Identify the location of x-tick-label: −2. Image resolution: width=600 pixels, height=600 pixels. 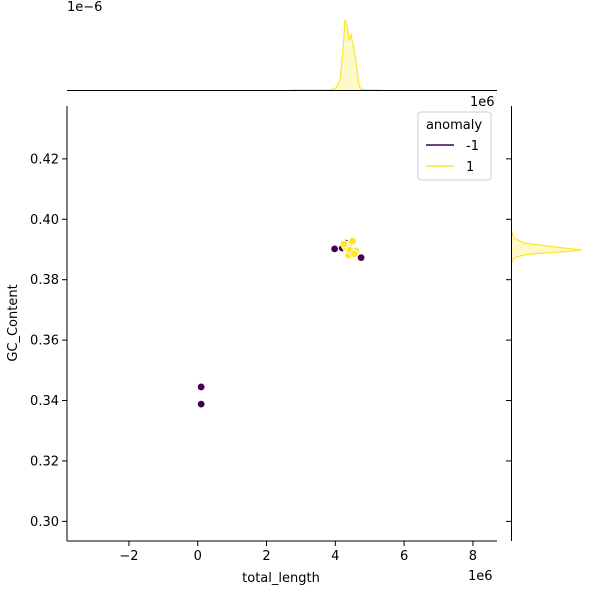
(128, 556).